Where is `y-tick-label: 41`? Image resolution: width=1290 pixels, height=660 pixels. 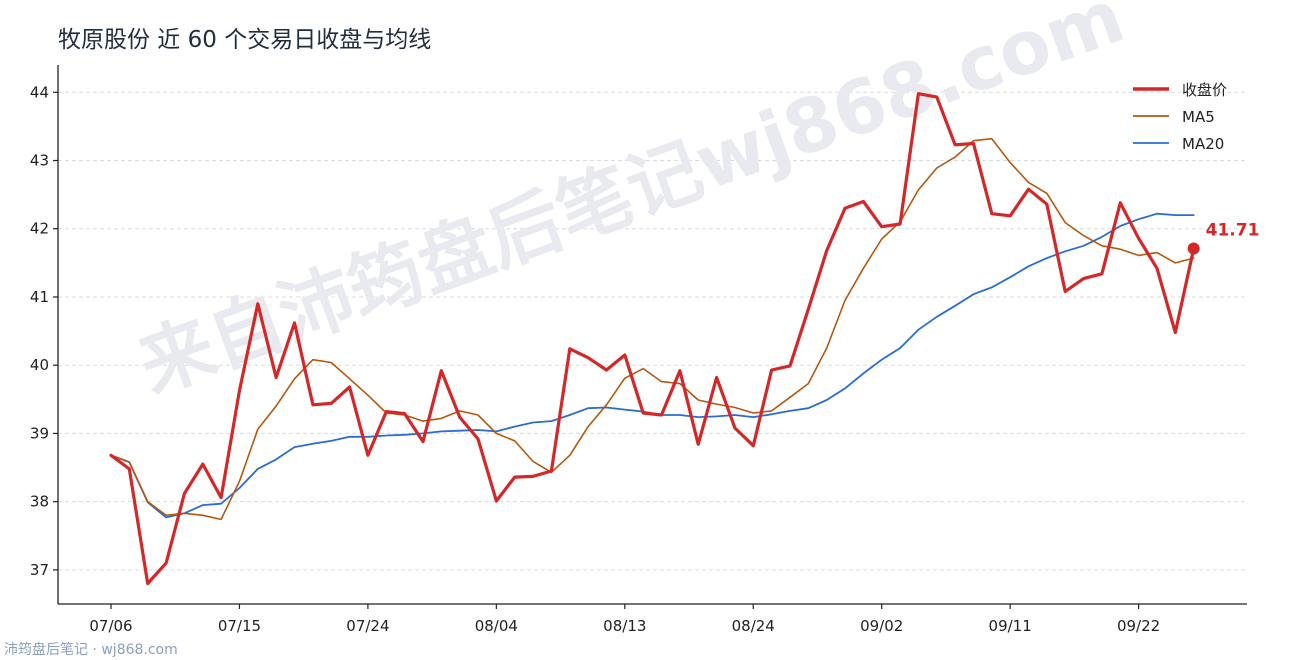
y-tick-label: 41 is located at coordinates (39, 297).